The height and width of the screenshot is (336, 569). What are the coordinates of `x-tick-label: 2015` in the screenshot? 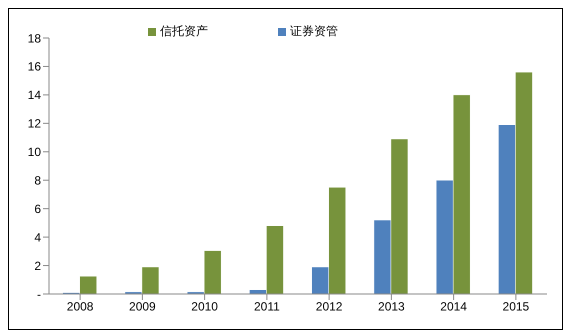 It's located at (516, 307).